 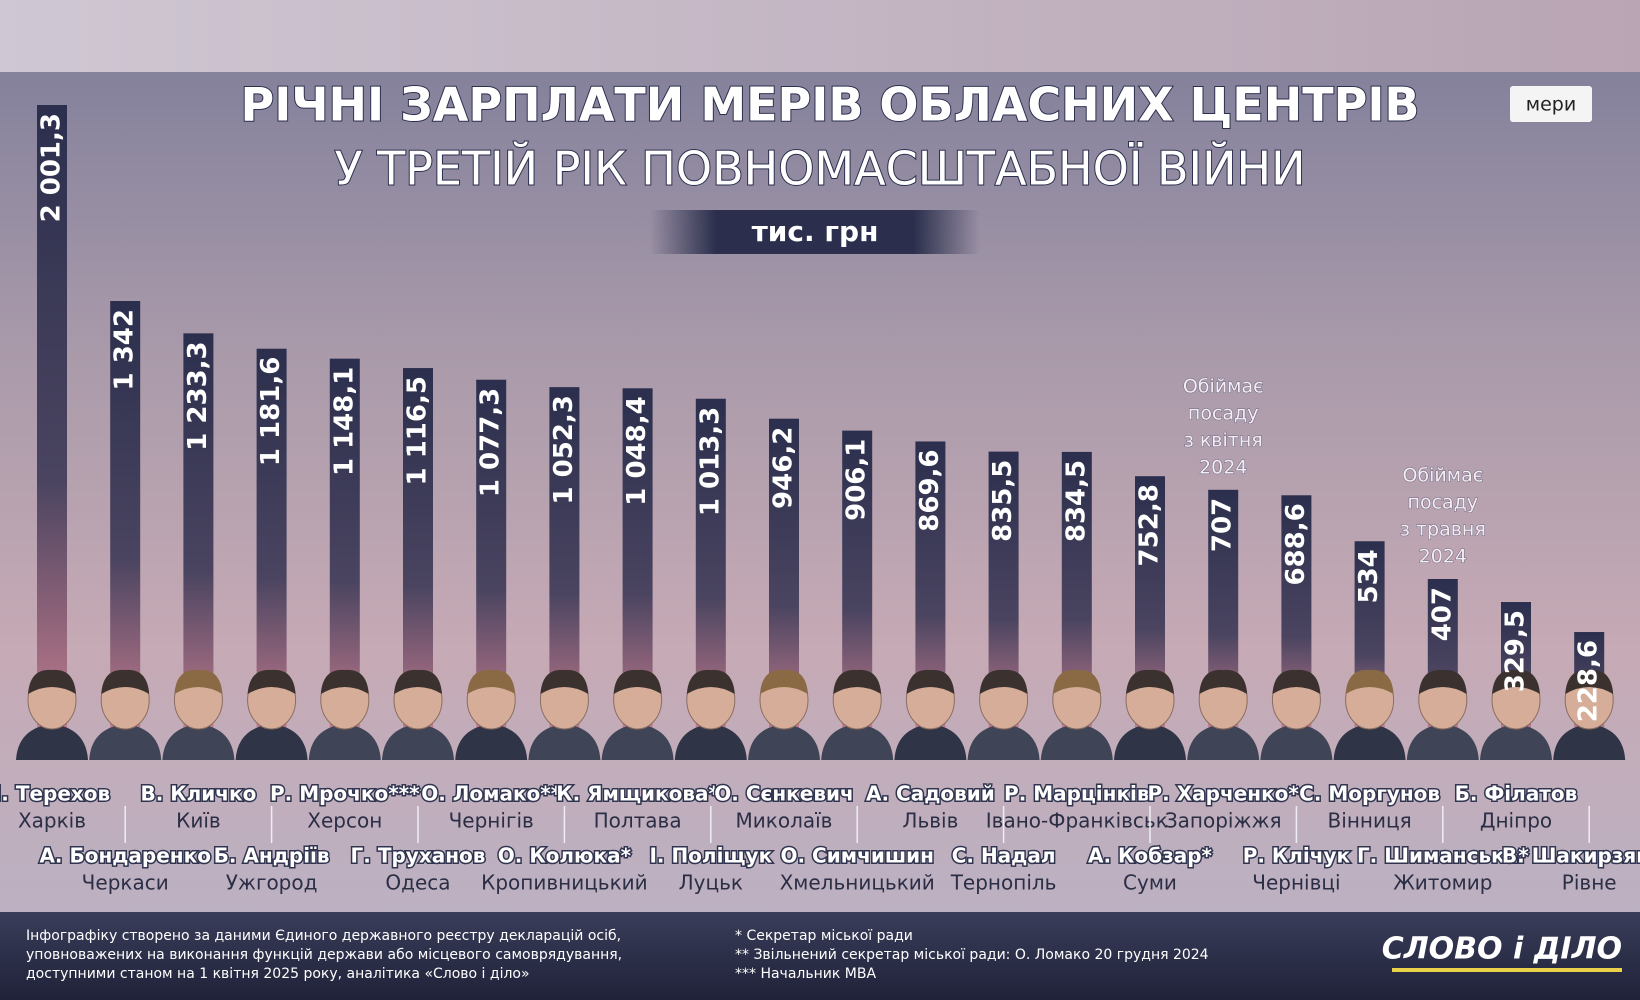 What do you see at coordinates (820, 36) in the screenshot?
I see `top-band` at bounding box center [820, 36].